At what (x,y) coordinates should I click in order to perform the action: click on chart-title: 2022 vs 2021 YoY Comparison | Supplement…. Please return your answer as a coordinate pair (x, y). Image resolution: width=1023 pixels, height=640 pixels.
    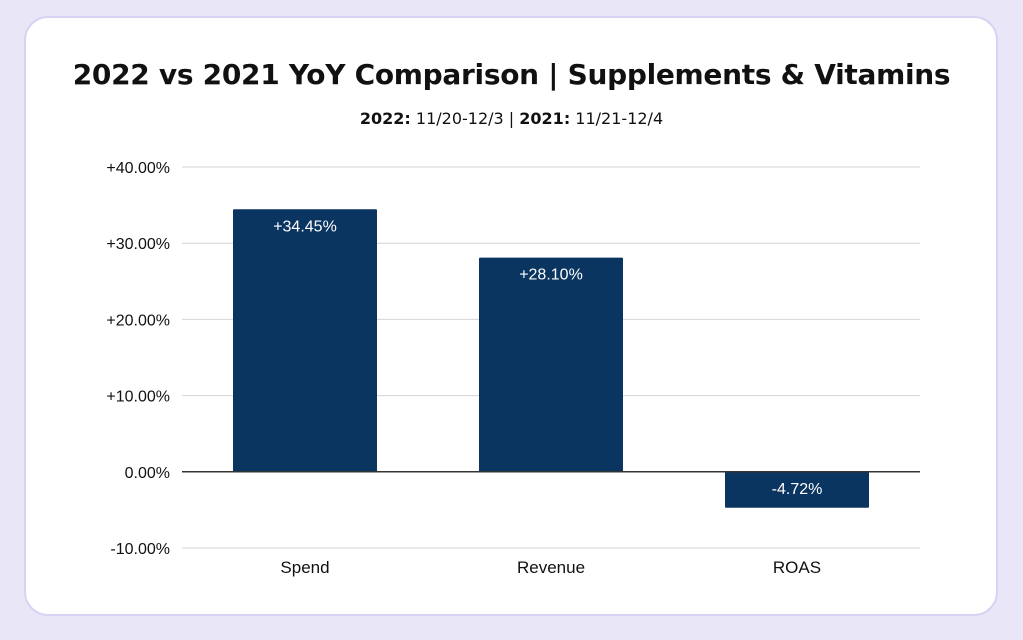
    Looking at the image, I should click on (511, 74).